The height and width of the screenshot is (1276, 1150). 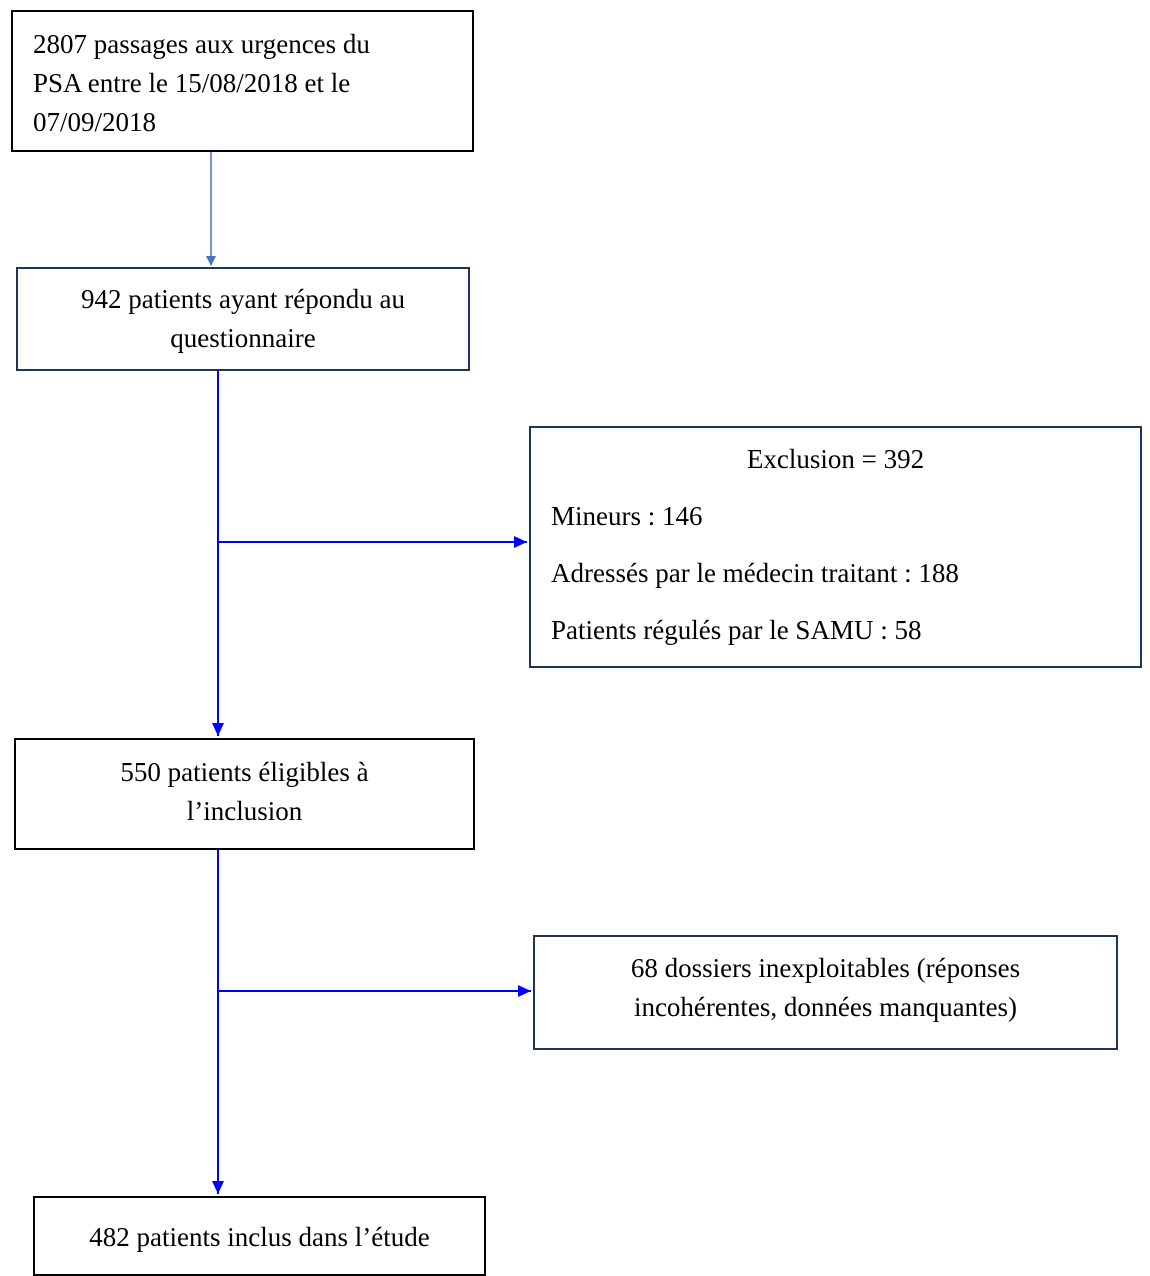 I want to click on exclusion-title: Exclusion = 392, so click(x=835, y=459).